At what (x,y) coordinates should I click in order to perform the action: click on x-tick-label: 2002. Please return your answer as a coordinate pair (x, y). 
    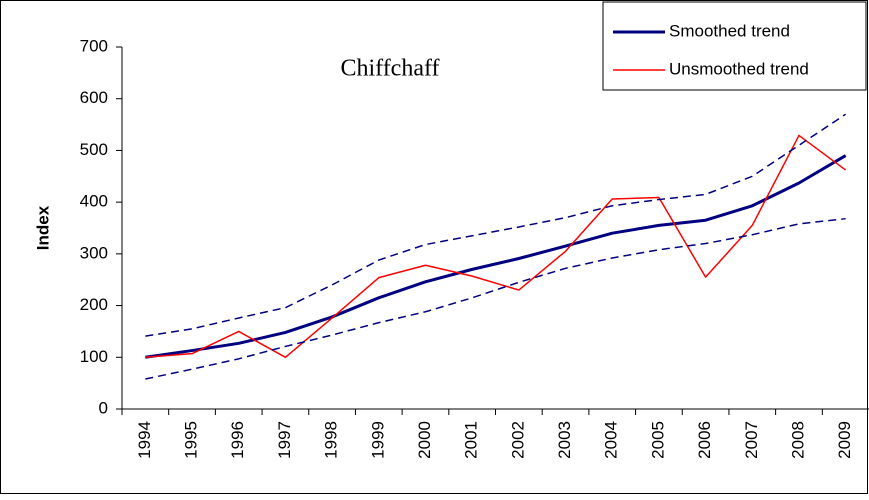
    Looking at the image, I should click on (517, 440).